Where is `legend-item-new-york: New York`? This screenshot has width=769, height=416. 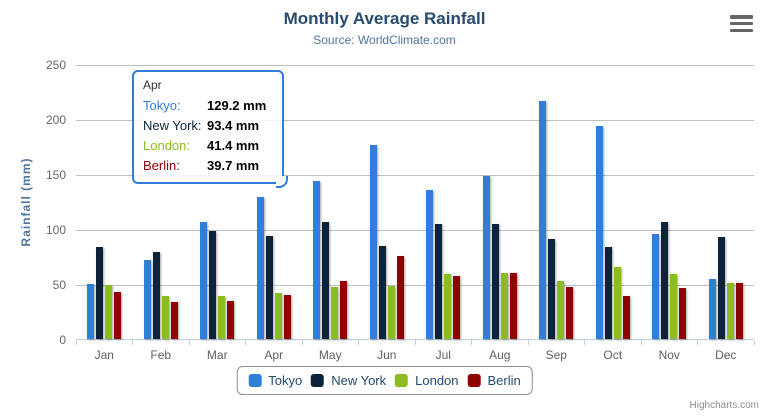 legend-item-new-york: New York is located at coordinates (348, 380).